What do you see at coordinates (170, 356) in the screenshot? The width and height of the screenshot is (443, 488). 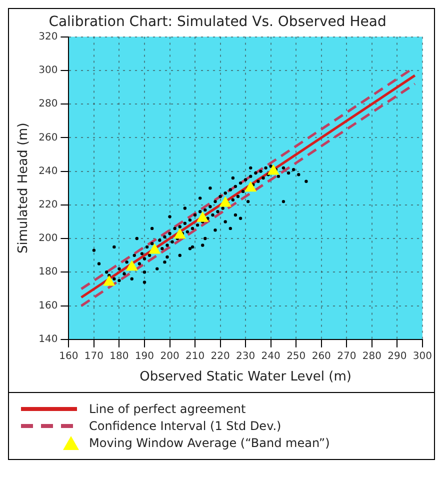 I see `x-tick-label: 200` at bounding box center [170, 356].